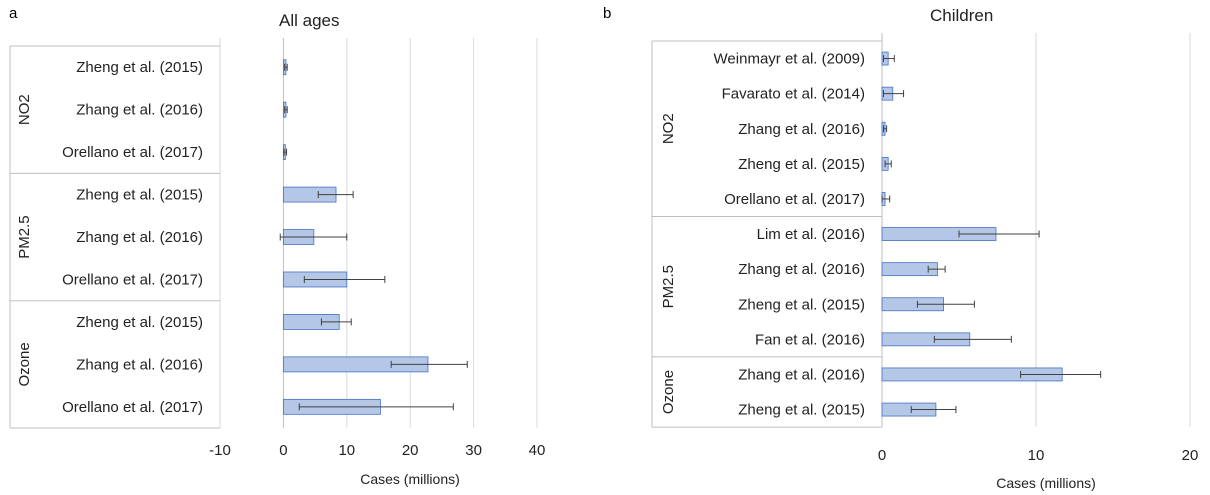  I want to click on all-ages-x-tick-label: -10, so click(220, 450).